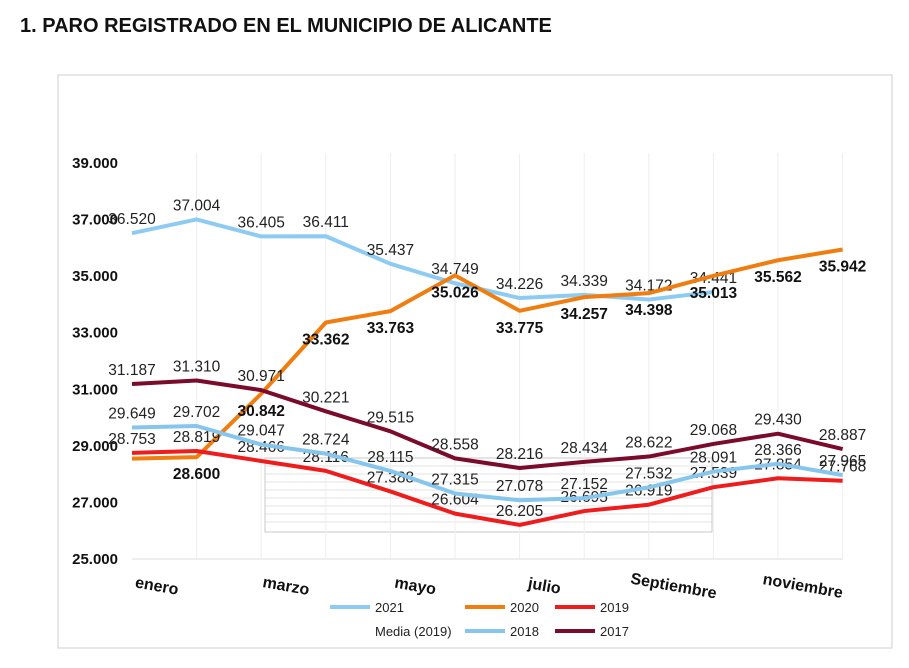 The width and height of the screenshot is (909, 668). I want to click on data-label: 28.600, so click(196, 474).